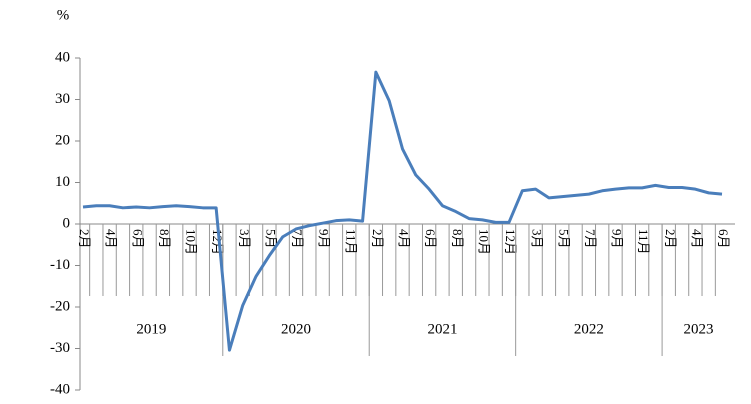 This screenshot has width=751, height=404. What do you see at coordinates (63, 15) in the screenshot?
I see `y-axis-label: %` at bounding box center [63, 15].